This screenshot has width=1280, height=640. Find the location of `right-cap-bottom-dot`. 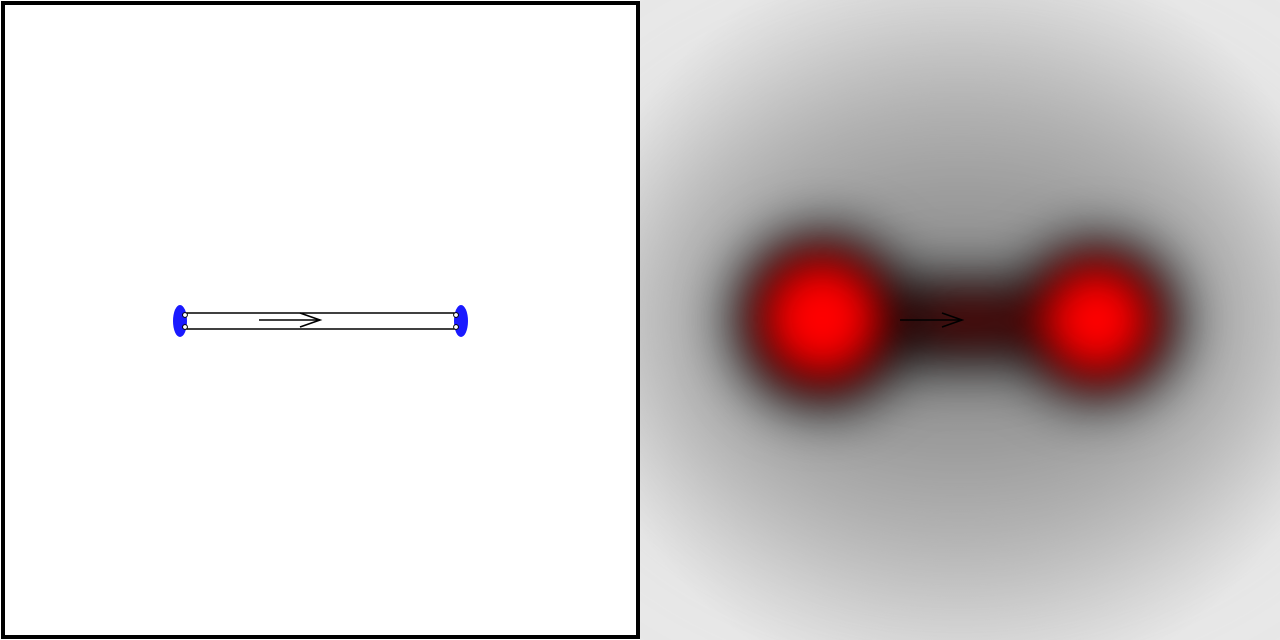

right-cap-bottom-dot is located at coordinates (456, 327).